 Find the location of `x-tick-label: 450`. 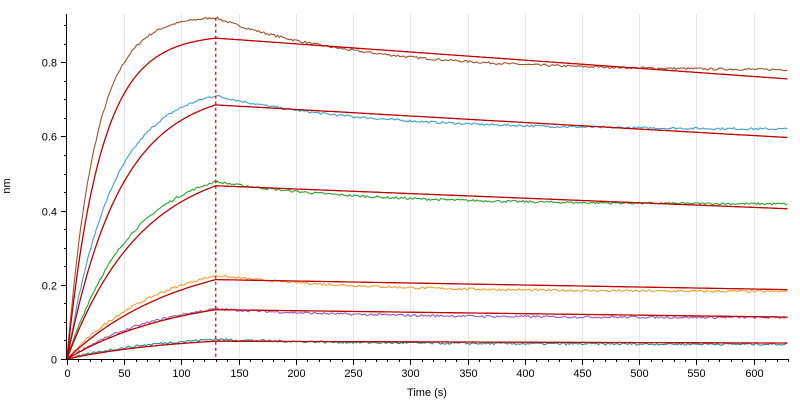

x-tick-label: 450 is located at coordinates (582, 374).